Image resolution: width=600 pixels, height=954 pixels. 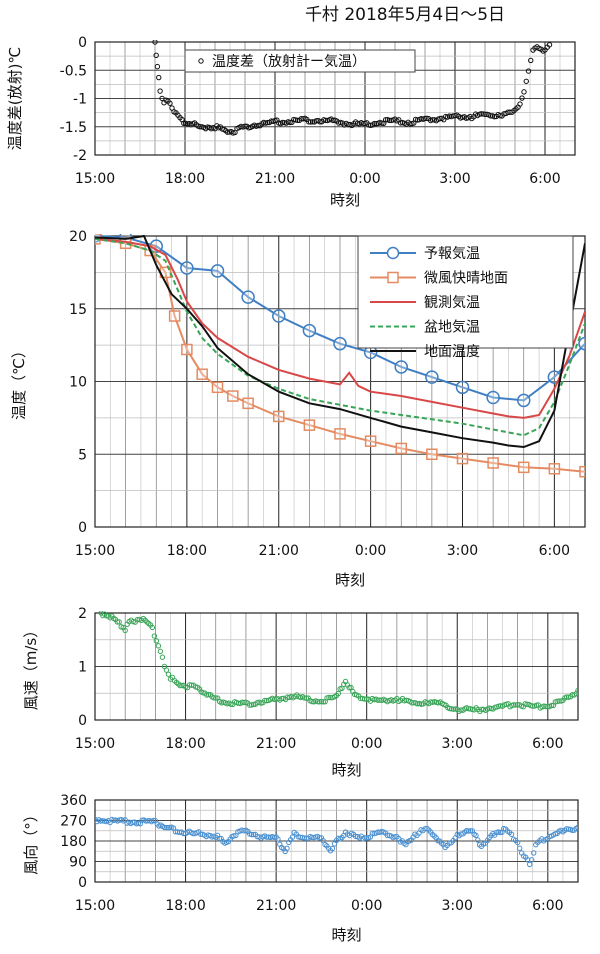 I want to click on y-tick-label: -2, so click(x=80, y=156).